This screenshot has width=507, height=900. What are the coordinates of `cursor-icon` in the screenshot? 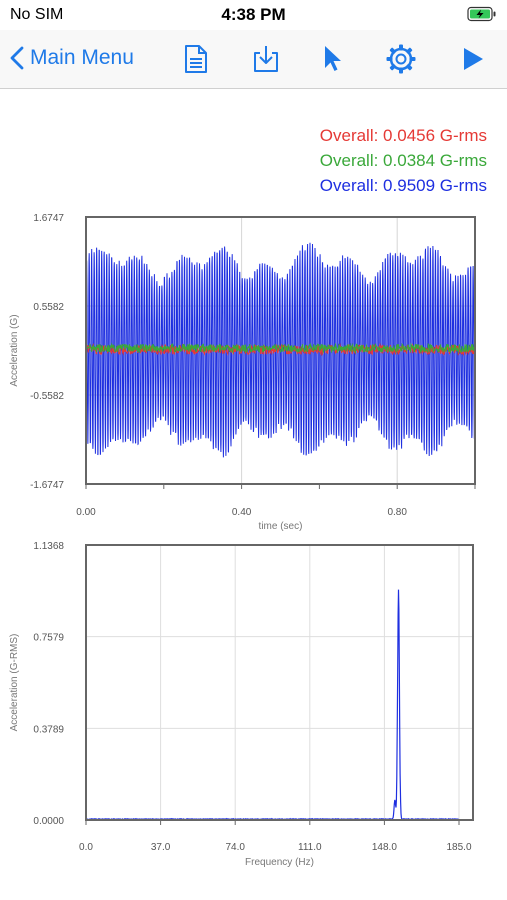 It's located at (333, 59).